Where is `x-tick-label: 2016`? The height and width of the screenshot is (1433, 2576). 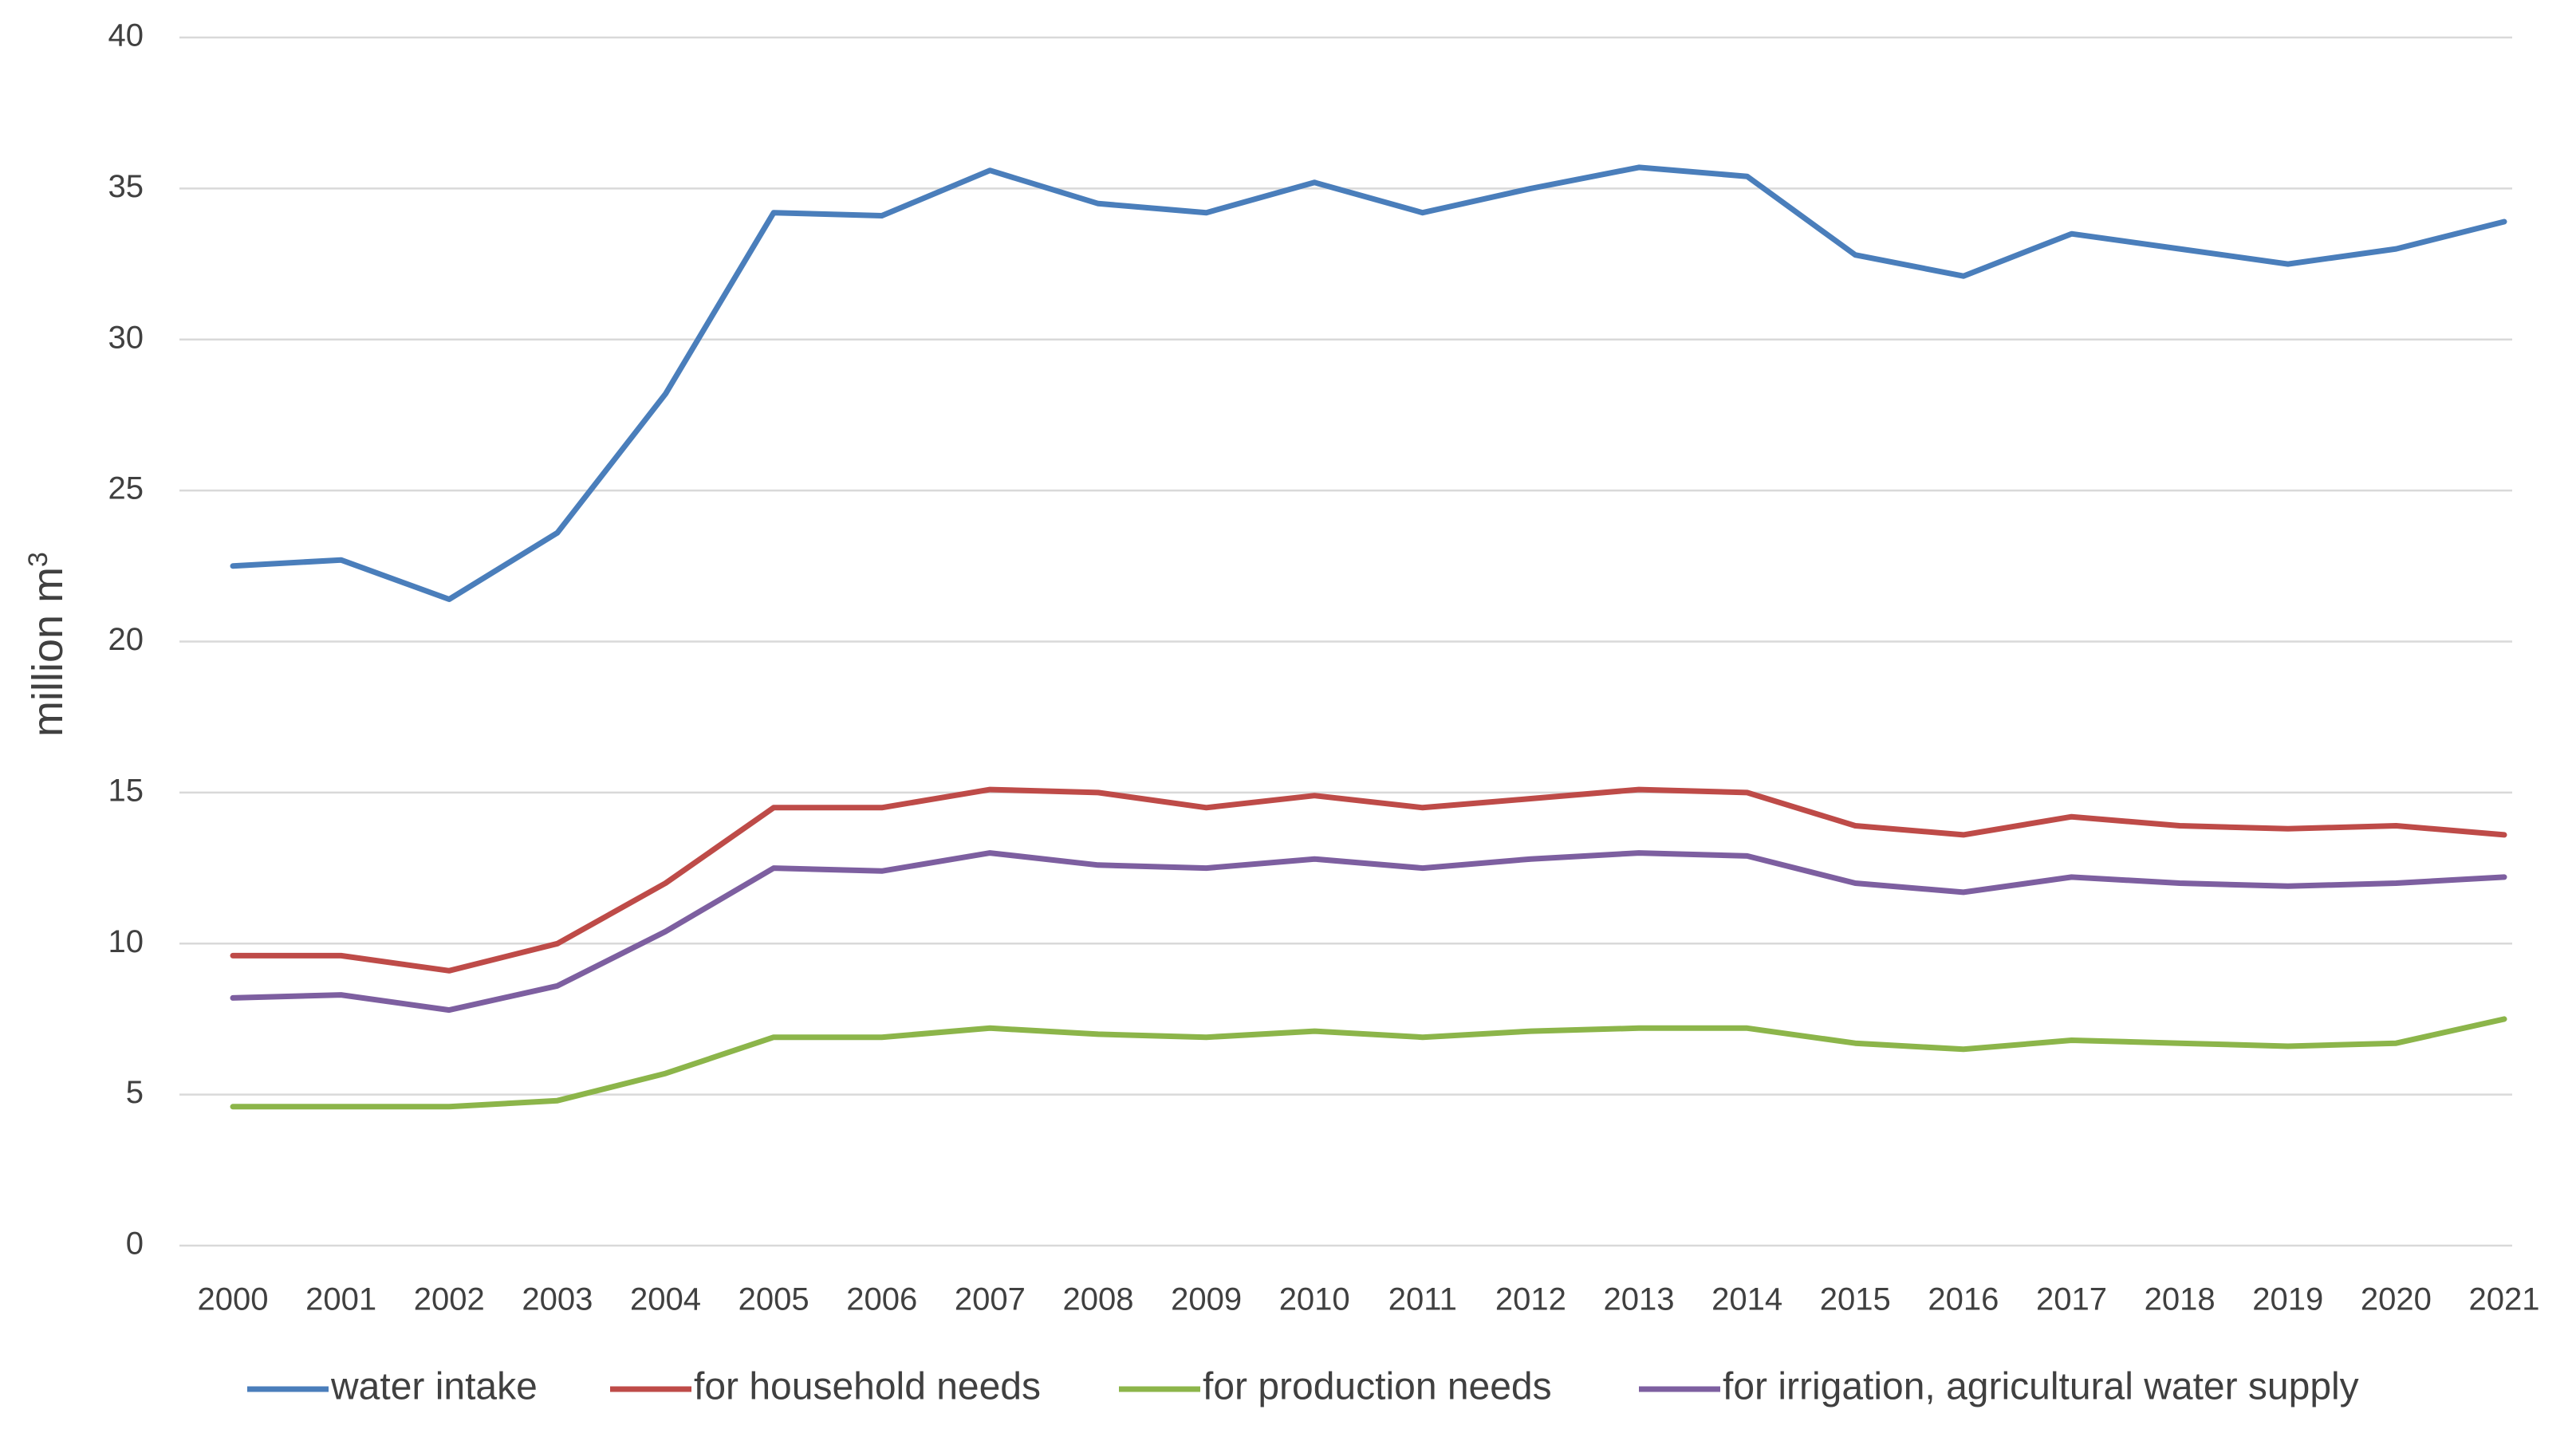
x-tick-label: 2016 is located at coordinates (1963, 1299).